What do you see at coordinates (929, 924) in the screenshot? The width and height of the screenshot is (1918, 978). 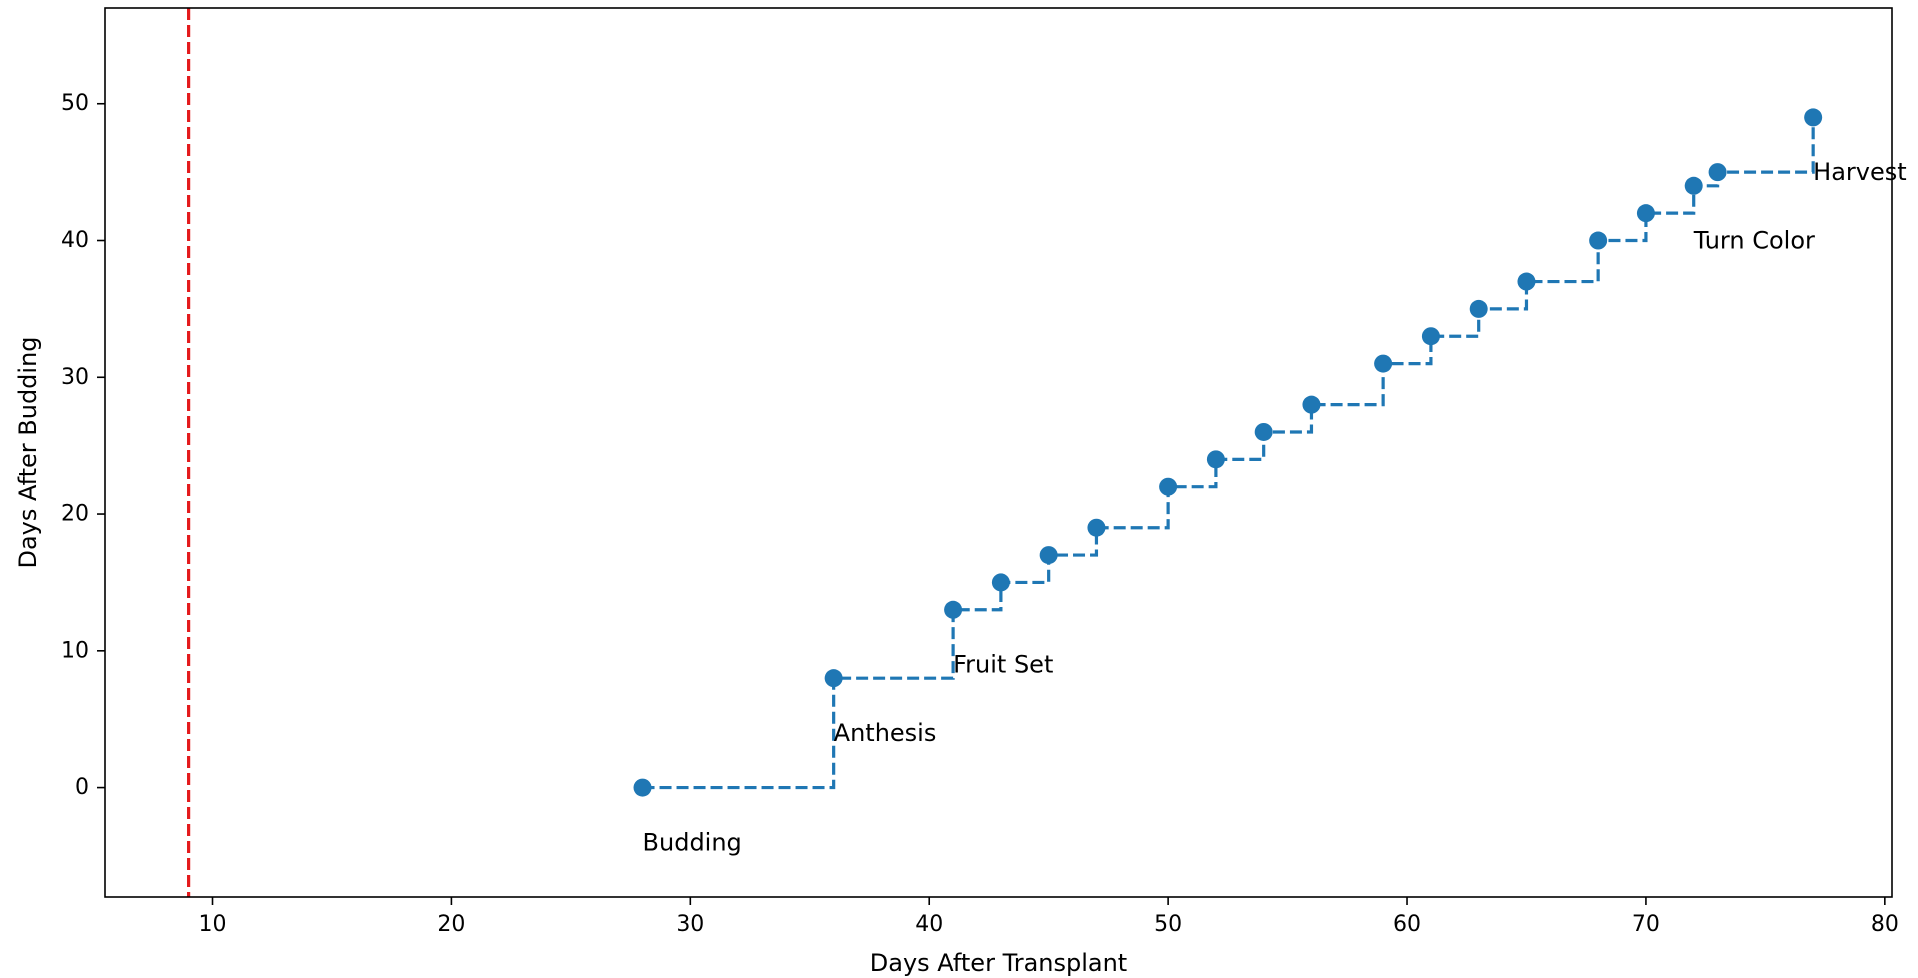 I see `x-tick-label: 40` at bounding box center [929, 924].